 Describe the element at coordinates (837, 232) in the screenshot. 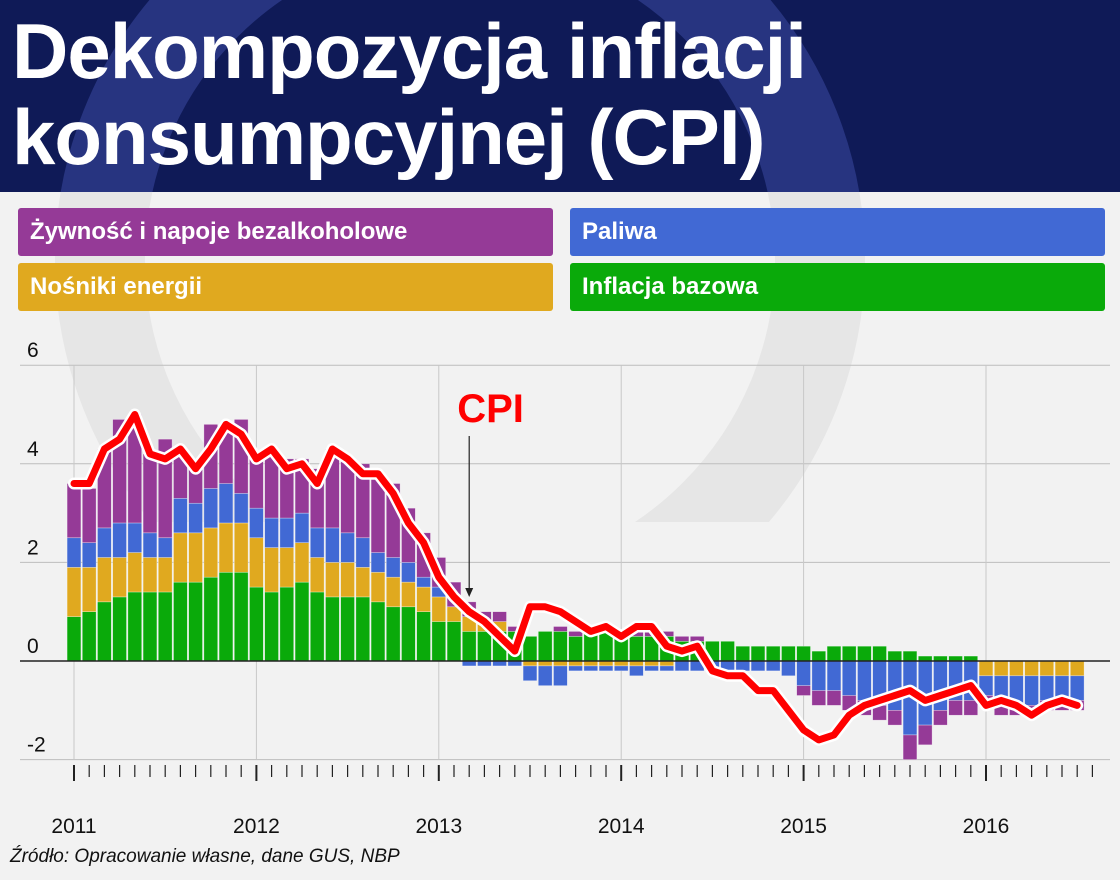

I see `legend-fuel: Paliwa` at that location.